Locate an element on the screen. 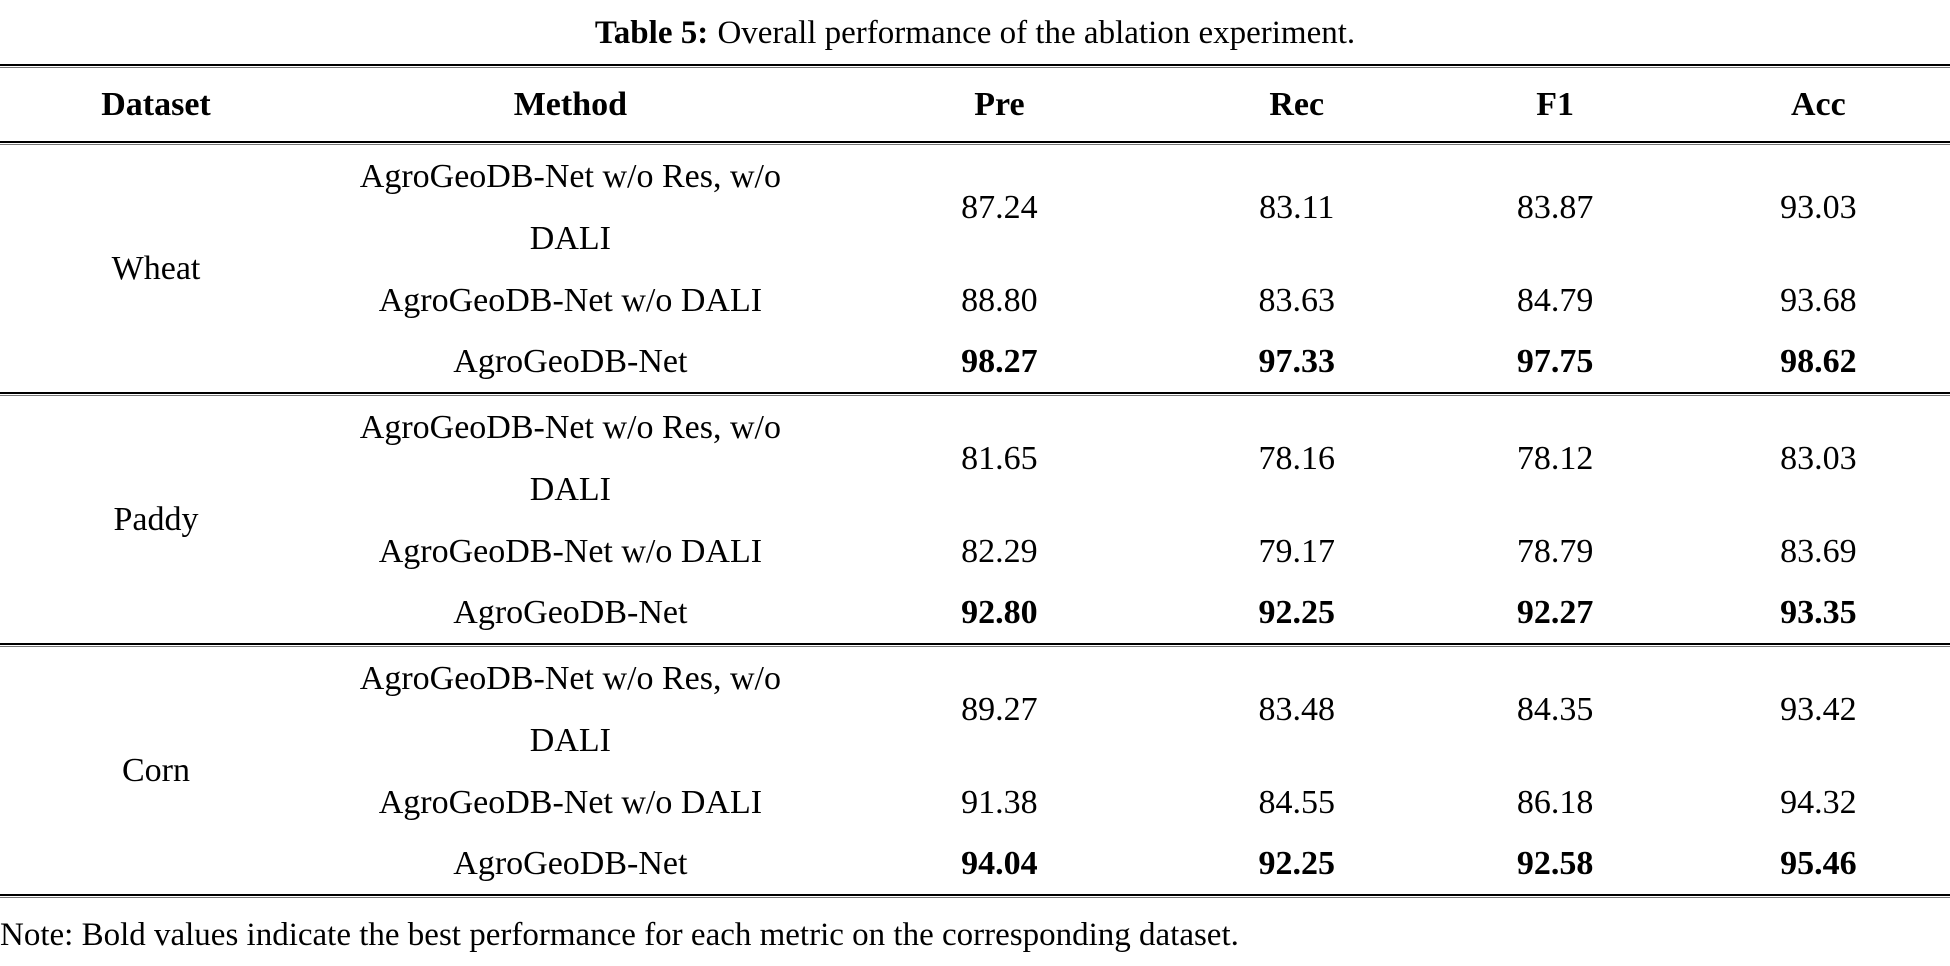 The image size is (1950, 966). metric-value-best: 92.27 is located at coordinates (1555, 612).